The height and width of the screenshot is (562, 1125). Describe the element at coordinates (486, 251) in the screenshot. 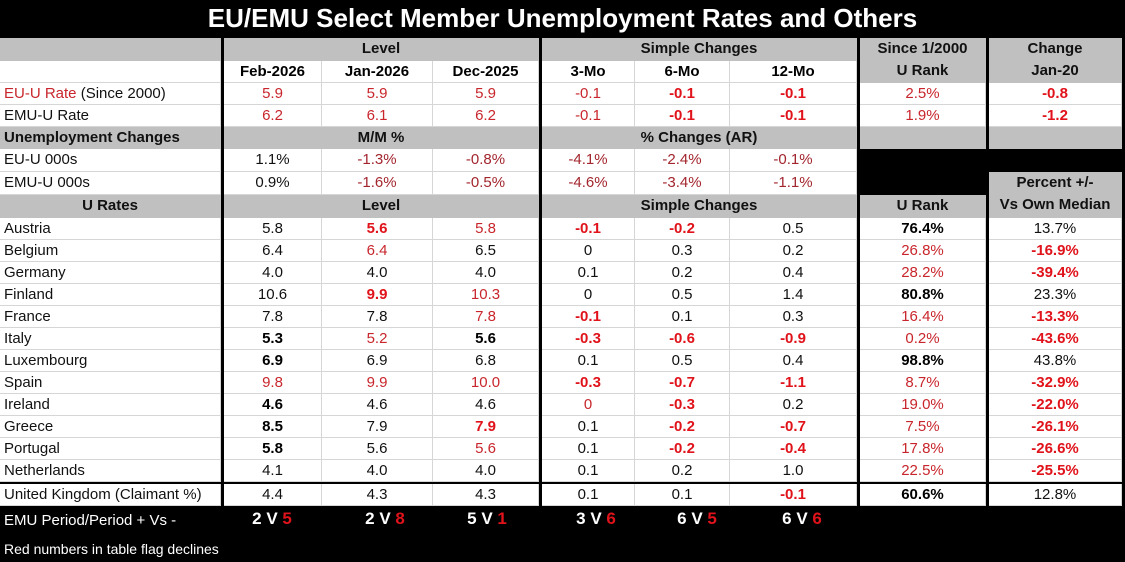

I see `country-cell: 6.5` at that location.